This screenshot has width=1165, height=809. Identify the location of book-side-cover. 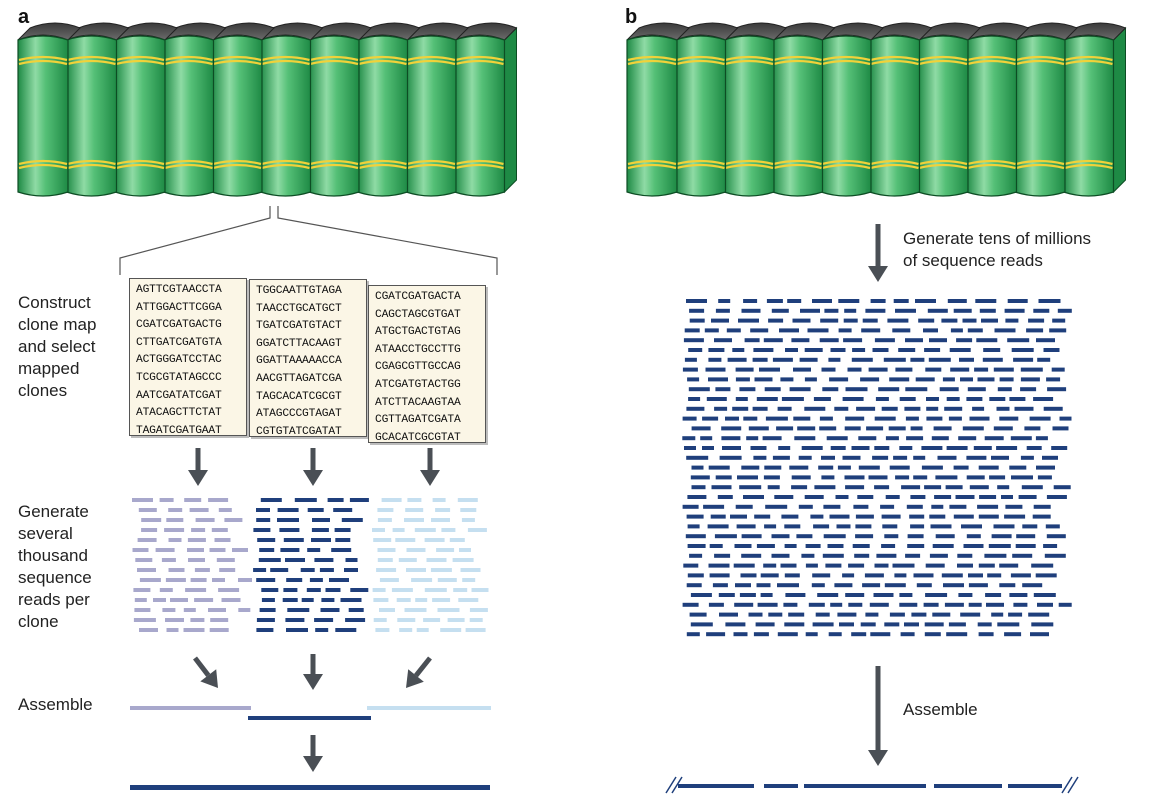
(510, 110).